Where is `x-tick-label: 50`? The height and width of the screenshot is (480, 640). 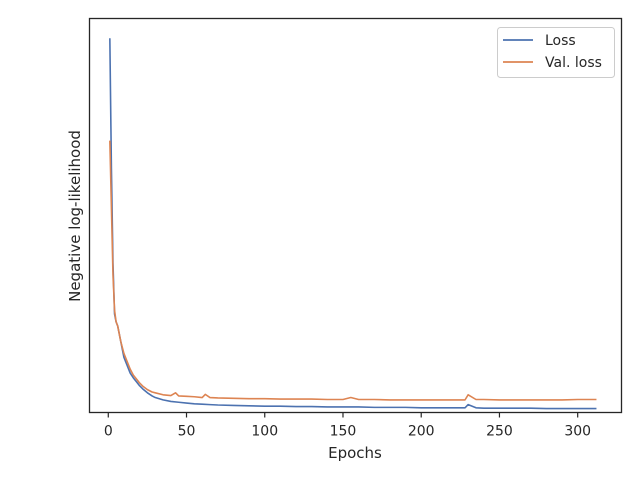 x-tick-label: 50 is located at coordinates (187, 432).